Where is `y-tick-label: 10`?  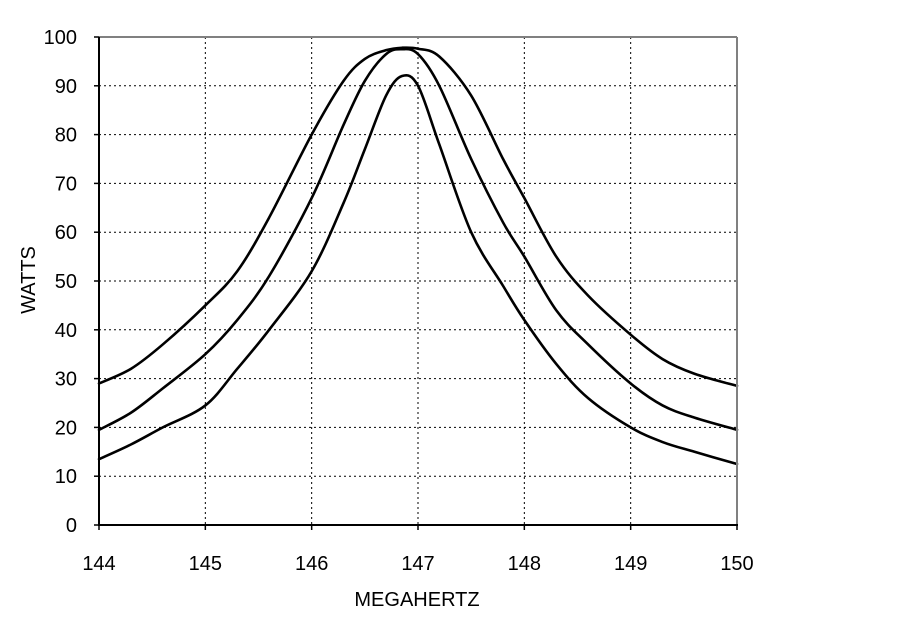
y-tick-label: 10 is located at coordinates (66, 477).